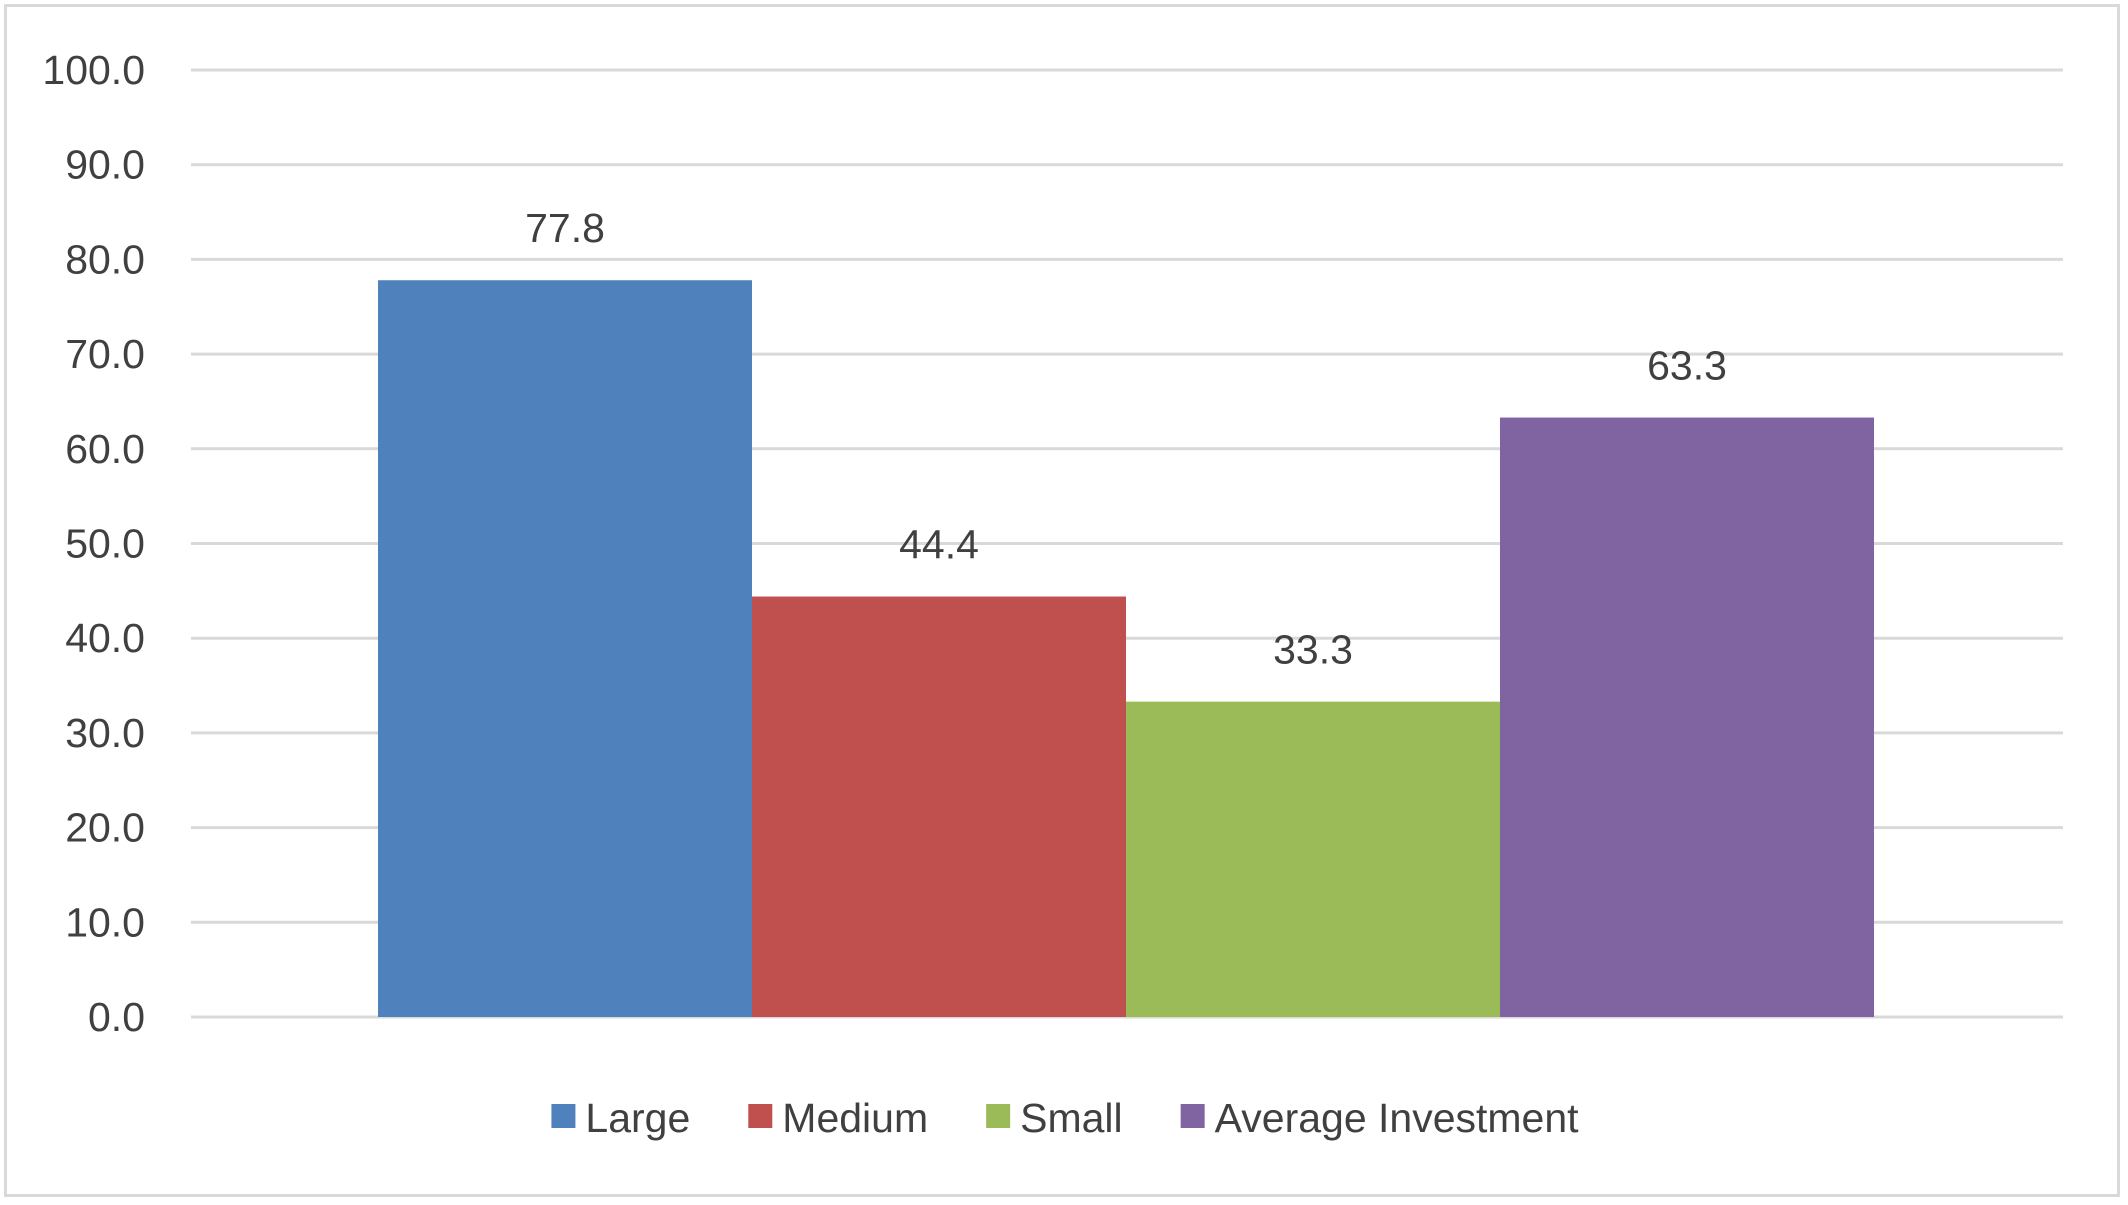  Describe the element at coordinates (1313, 650) in the screenshot. I see `data-label: 33.3` at that location.